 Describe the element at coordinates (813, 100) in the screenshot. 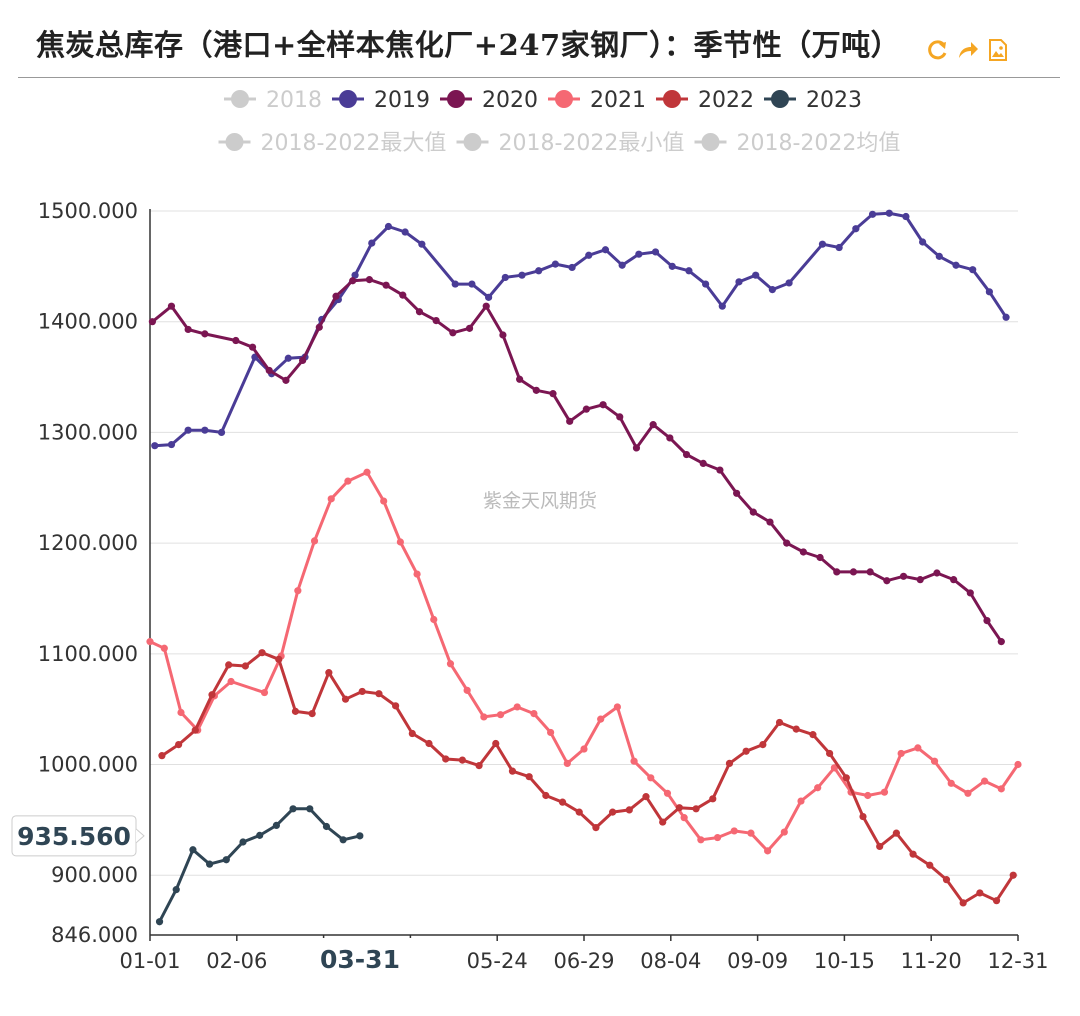

I see `legend-item-2023: 2023` at that location.